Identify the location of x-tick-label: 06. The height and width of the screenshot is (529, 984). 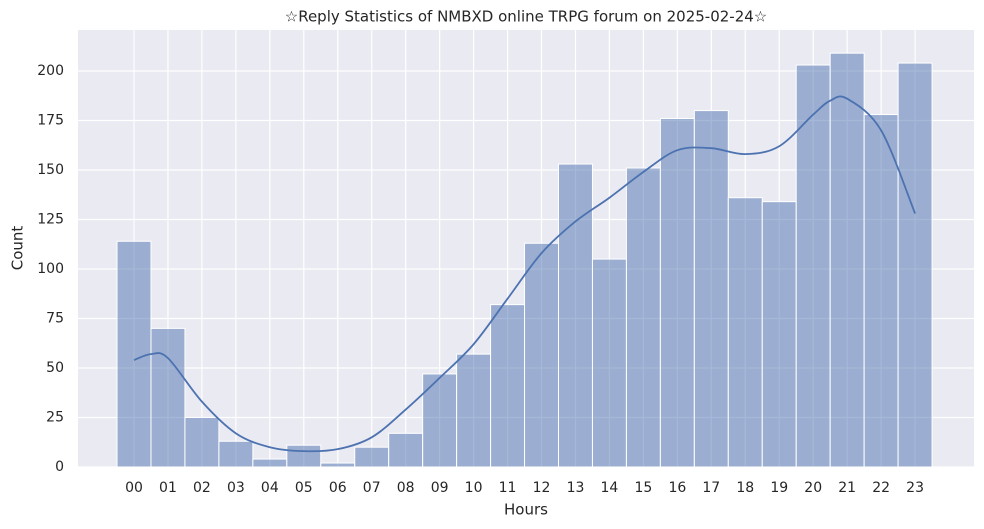
(338, 488).